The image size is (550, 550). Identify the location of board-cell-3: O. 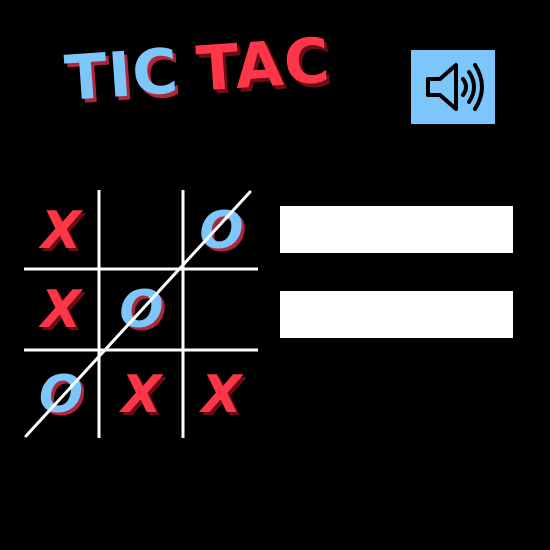
(221, 231).